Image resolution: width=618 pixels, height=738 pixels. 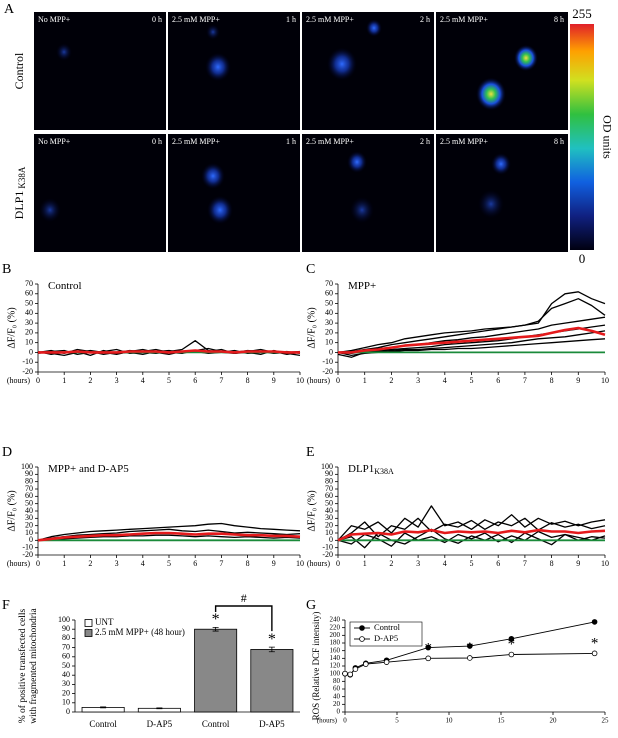 I want to click on time-label: 8 h, so click(x=559, y=141).